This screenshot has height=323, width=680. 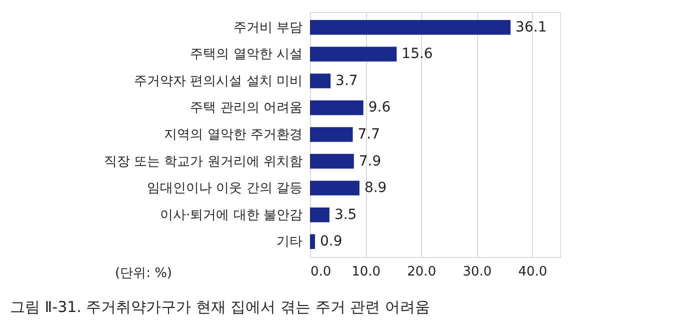 I want to click on y-tick-label: 주거약자 편의시설 설치 미비, so click(x=218, y=81).